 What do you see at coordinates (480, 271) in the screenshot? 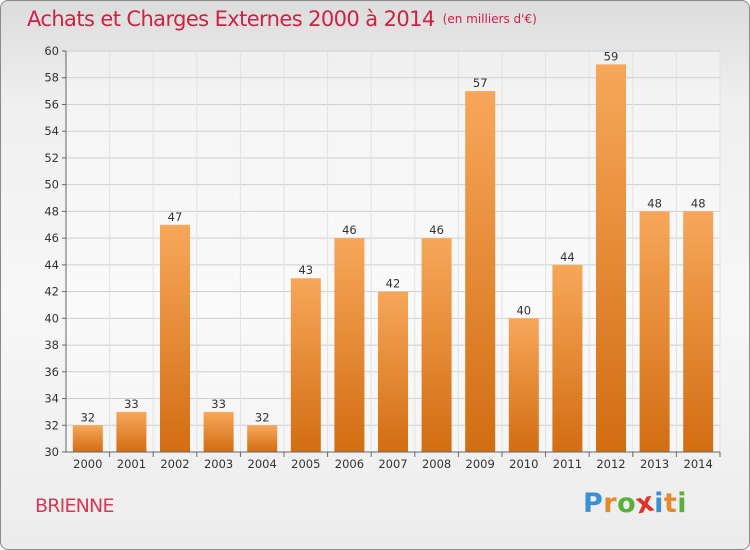
I see `bar-2009` at bounding box center [480, 271].